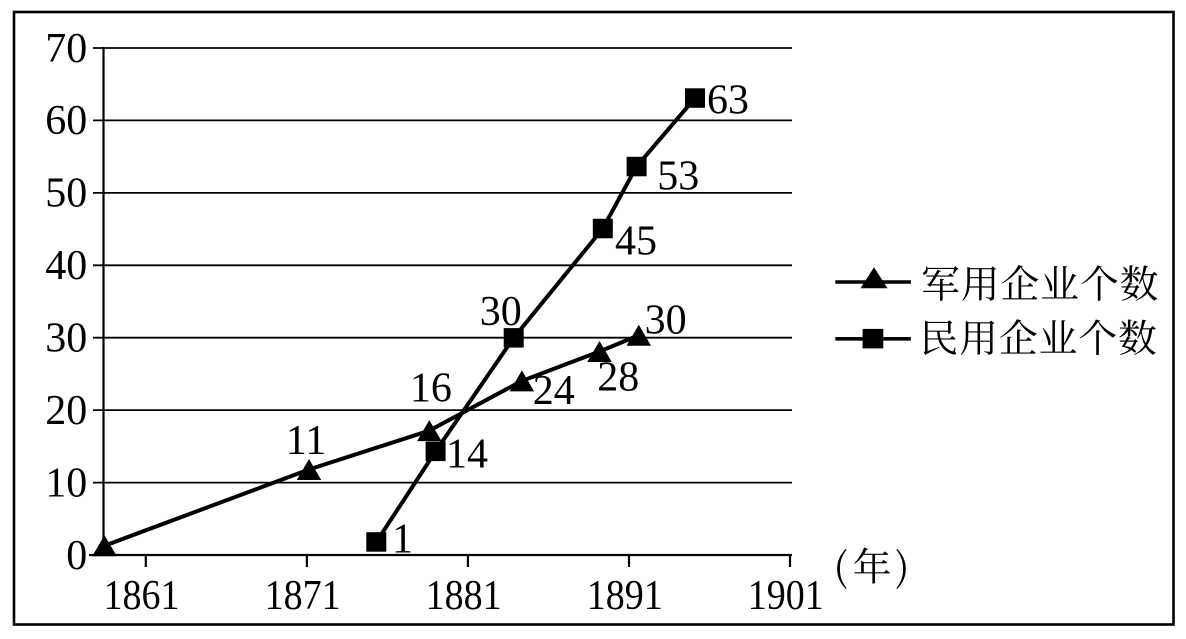 This screenshot has height=639, width=1186. Describe the element at coordinates (66, 121) in the screenshot. I see `svg-text: 60` at that location.